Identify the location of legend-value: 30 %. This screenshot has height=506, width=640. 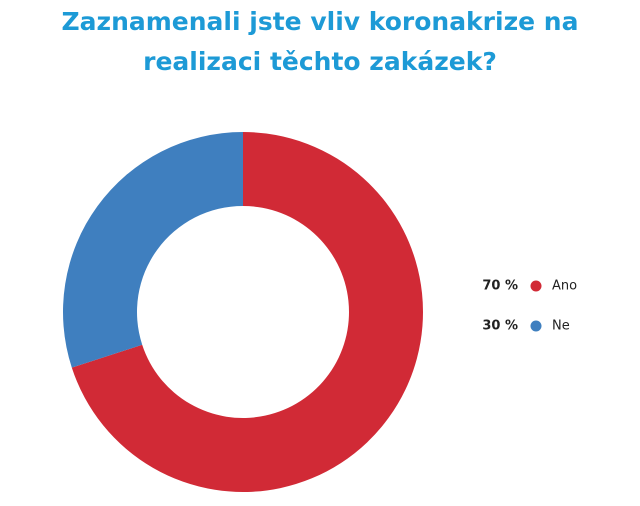
(500, 326).